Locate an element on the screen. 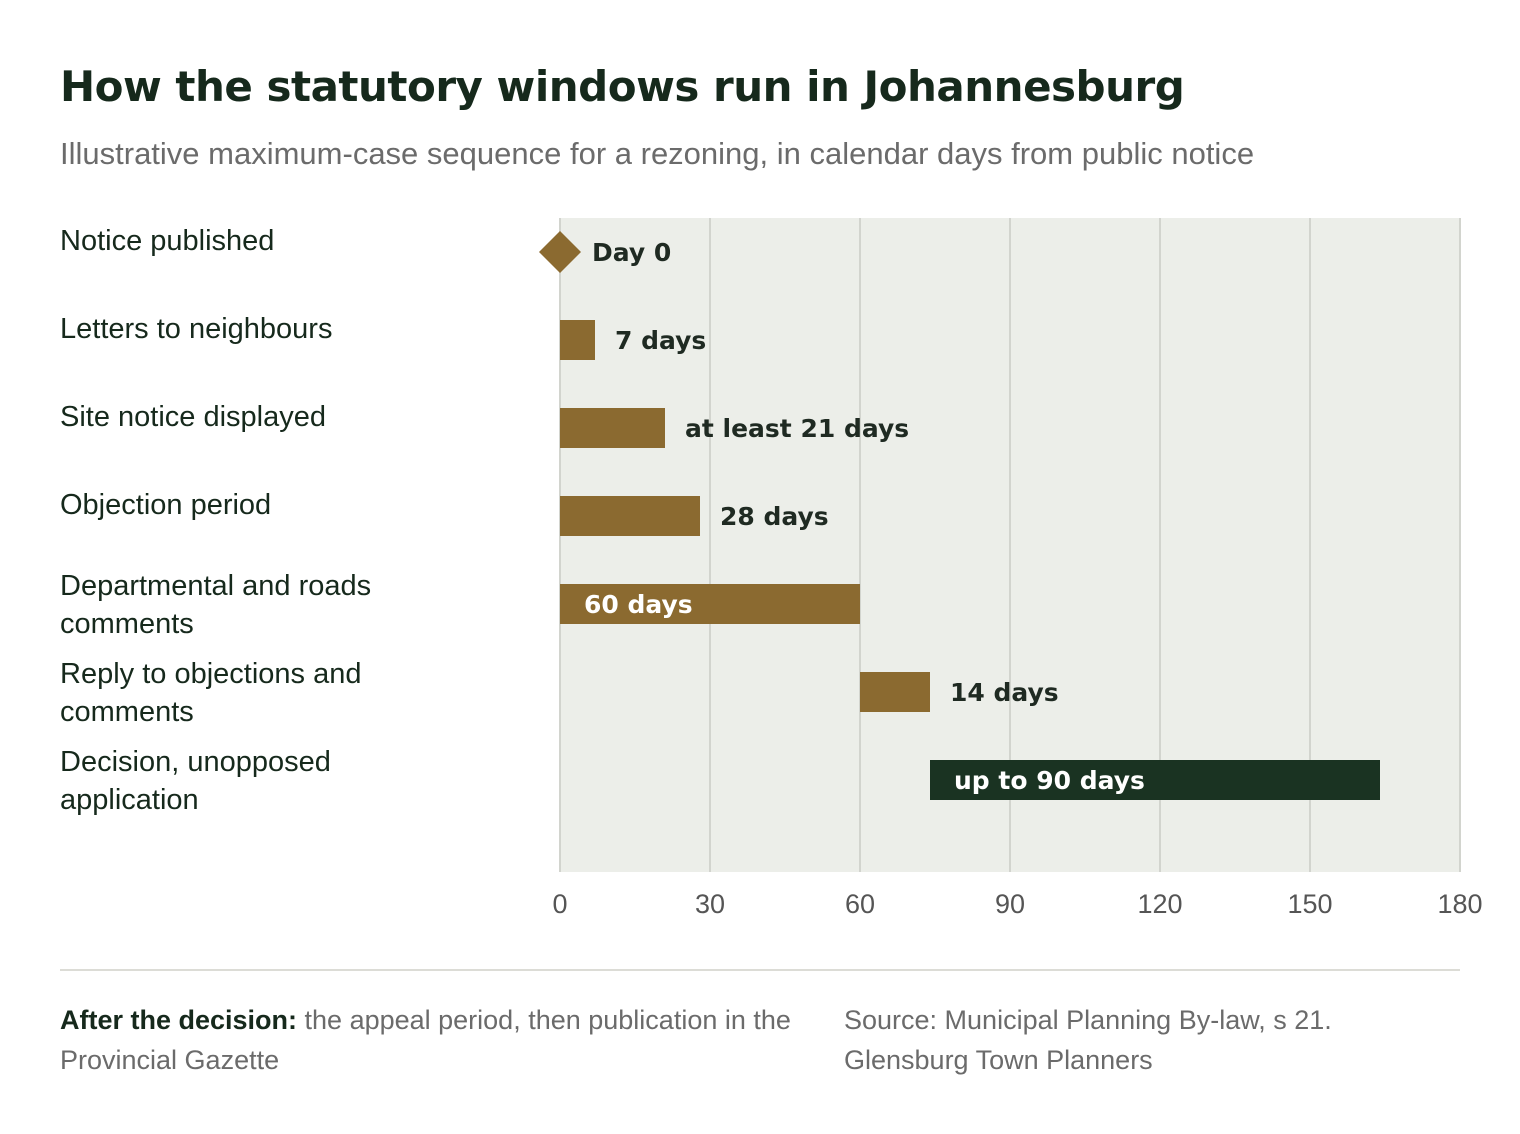 The image size is (1520, 1134). row-label: Site notice displayed is located at coordinates (193, 417).